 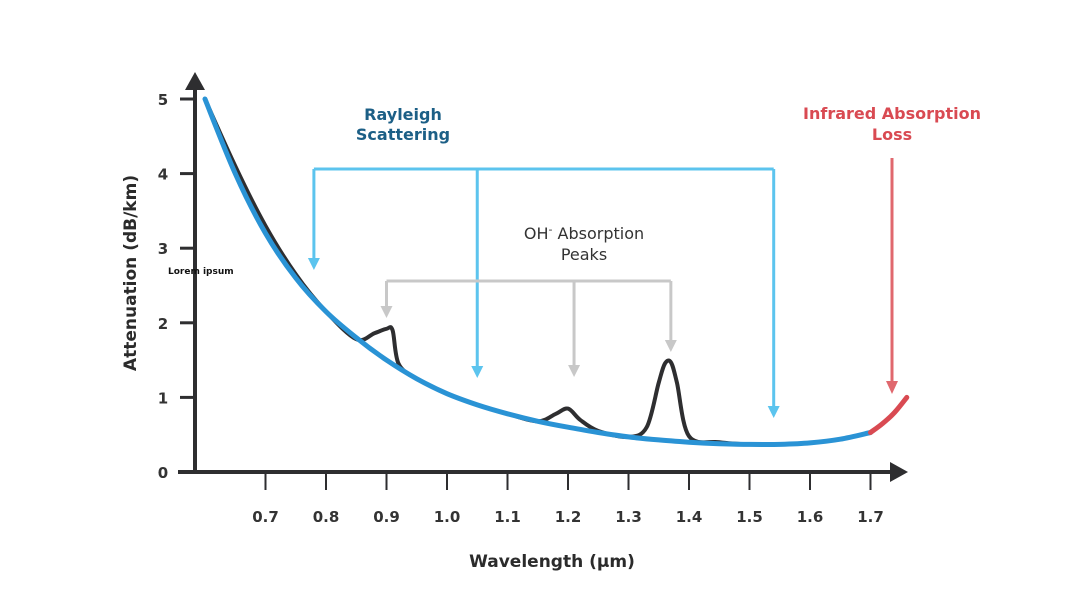 What do you see at coordinates (628, 517) in the screenshot?
I see `x-tick-label: 1.3` at bounding box center [628, 517].